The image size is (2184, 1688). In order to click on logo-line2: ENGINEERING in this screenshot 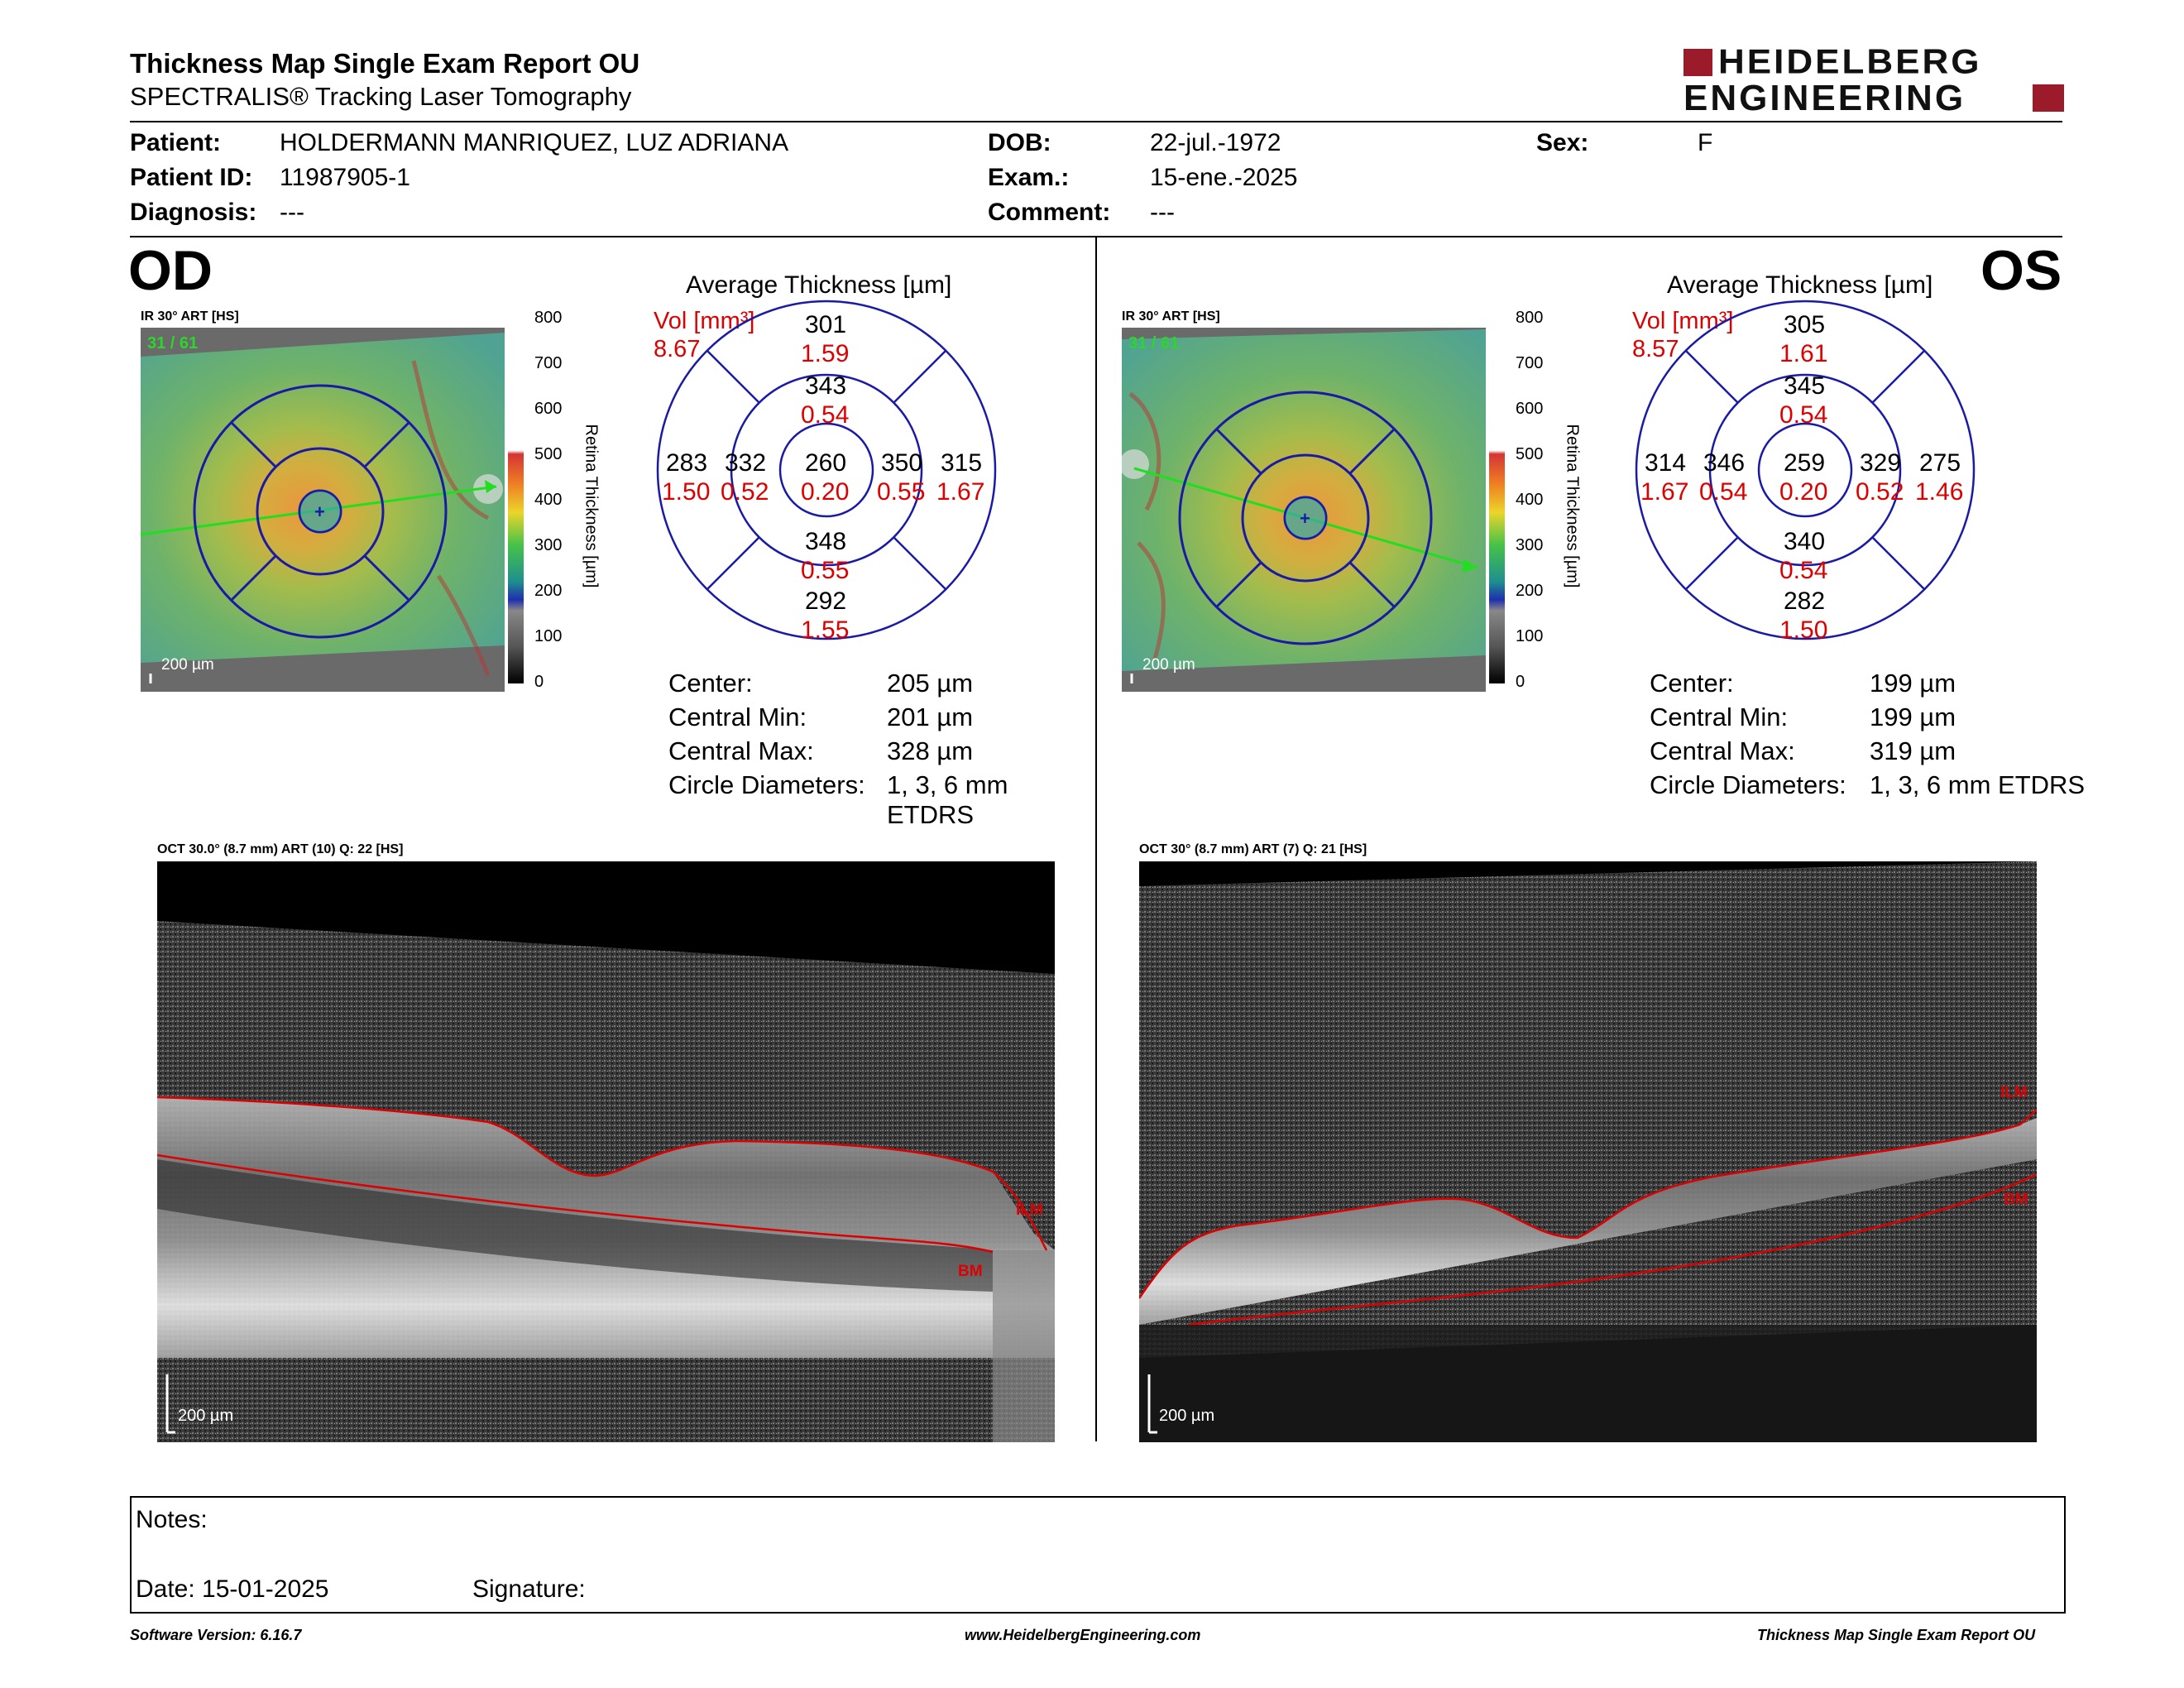, I will do `click(1825, 98)`.